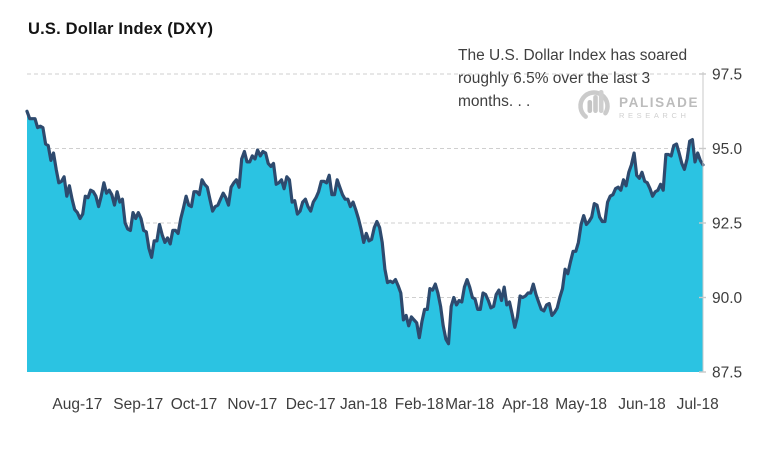  What do you see at coordinates (494, 101) in the screenshot?
I see `annotation-line: months. . .` at bounding box center [494, 101].